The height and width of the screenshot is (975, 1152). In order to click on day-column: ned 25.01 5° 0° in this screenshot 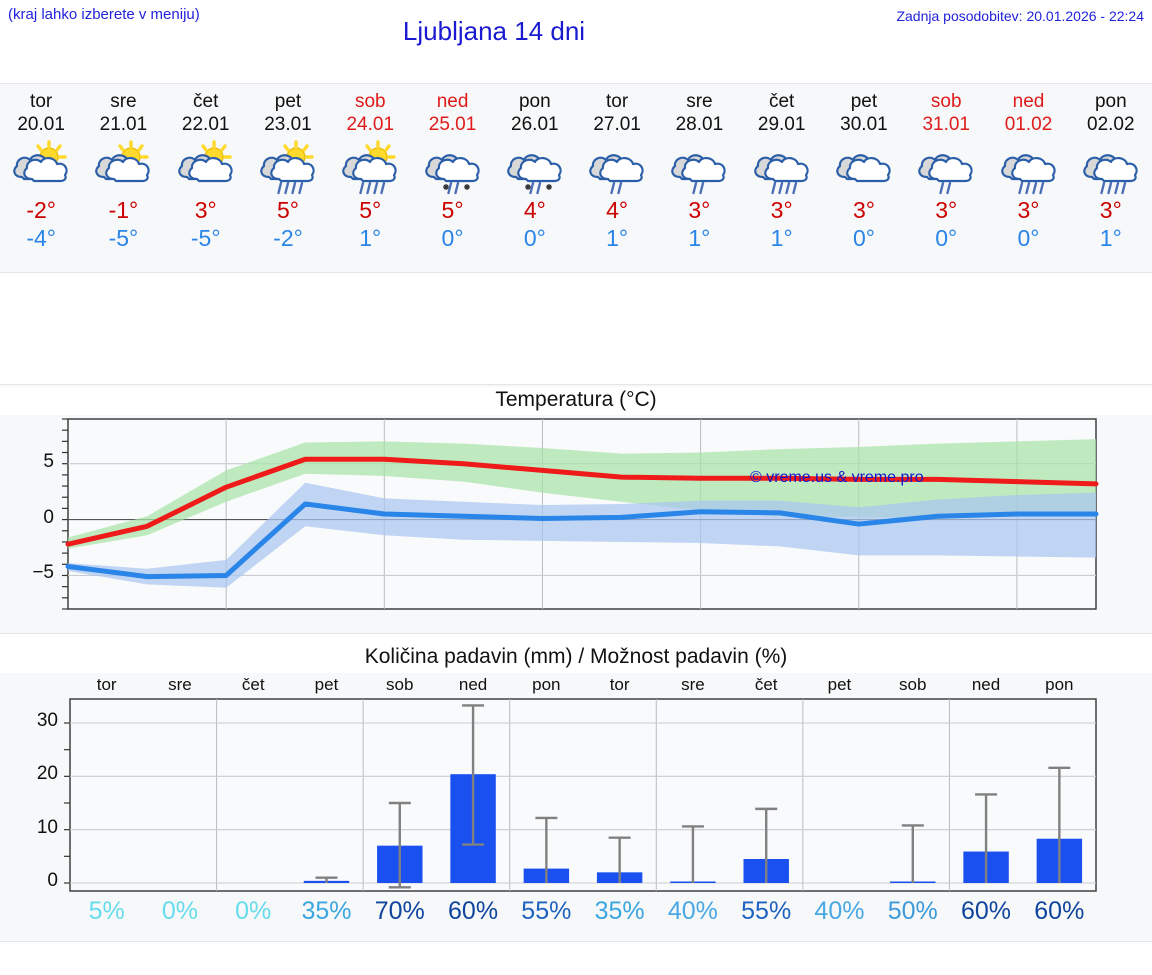, I will do `click(452, 178)`.